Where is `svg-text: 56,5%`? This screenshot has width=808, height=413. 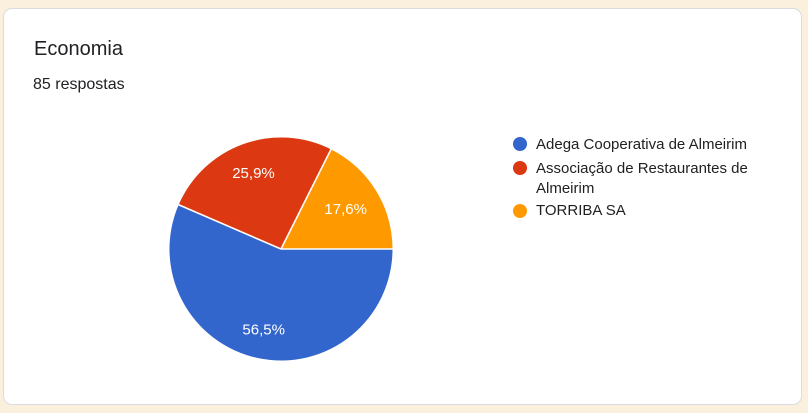 svg-text: 56,5% is located at coordinates (263, 330).